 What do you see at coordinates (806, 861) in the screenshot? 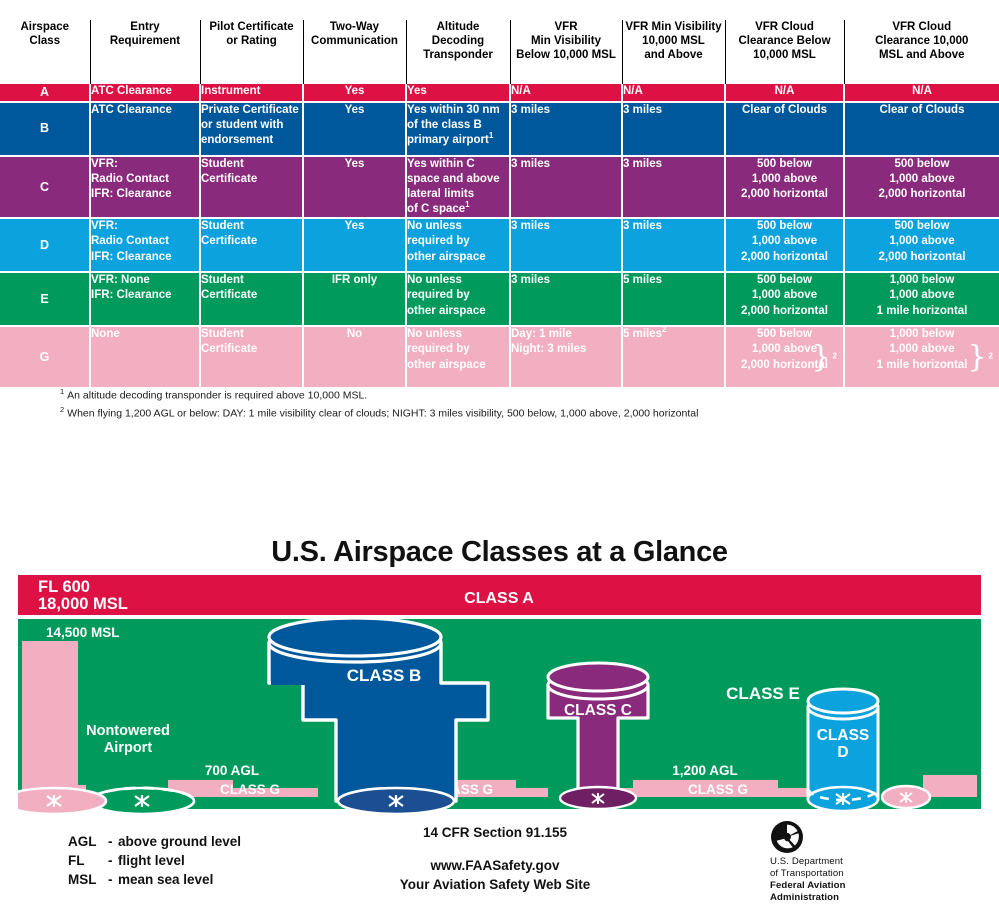
I see `faa-line-1: U.S. Department` at bounding box center [806, 861].